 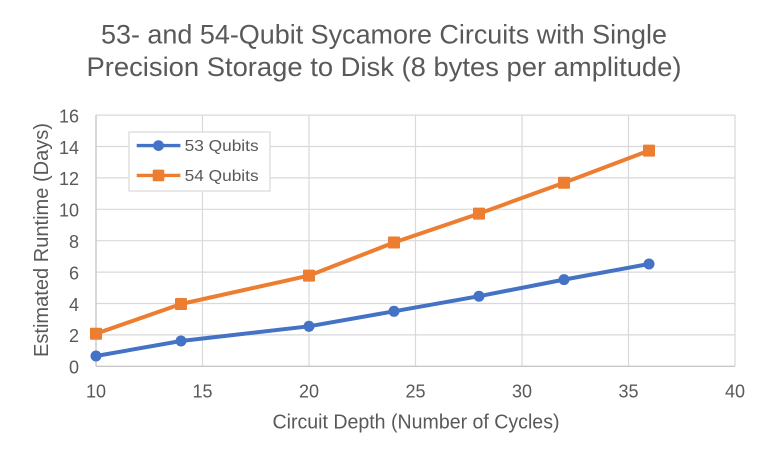 I want to click on svg-text: 20, so click(x=309, y=392).